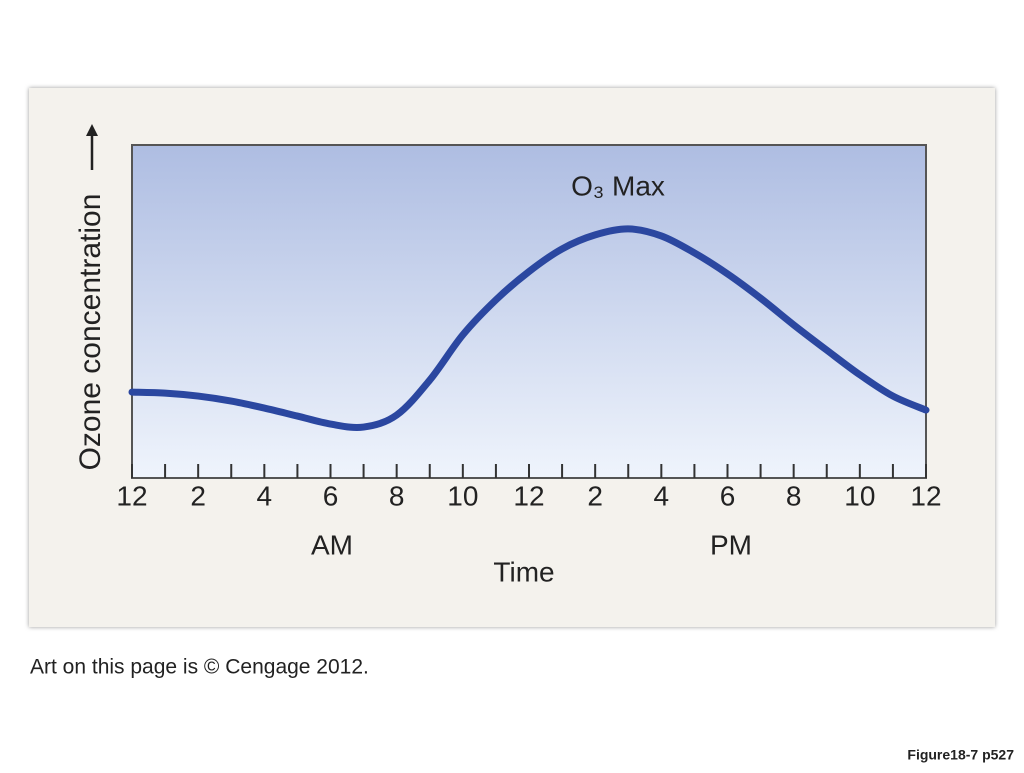  What do you see at coordinates (618, 185) in the screenshot?
I see `annotation: O₃ Max` at bounding box center [618, 185].